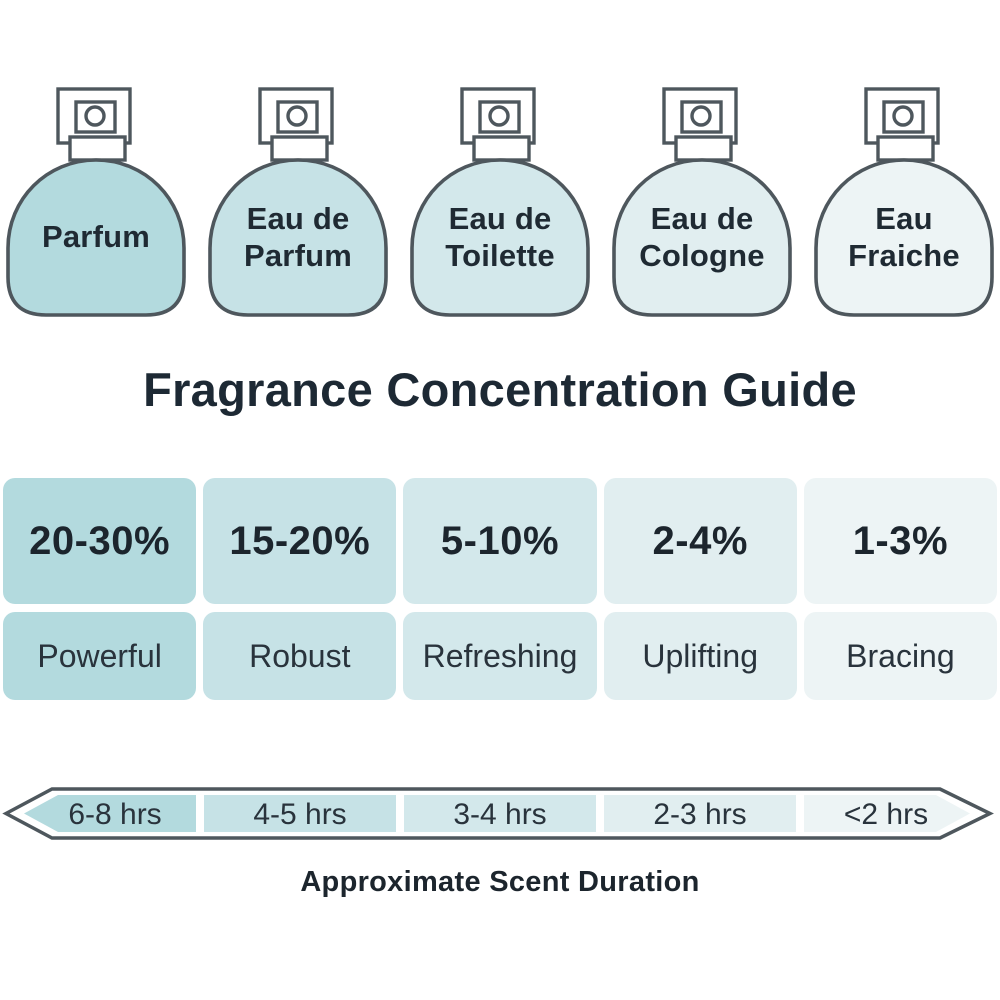 The image size is (1000, 1000). Describe the element at coordinates (100, 541) in the screenshot. I see `concentration-cell: 20-30%` at that location.